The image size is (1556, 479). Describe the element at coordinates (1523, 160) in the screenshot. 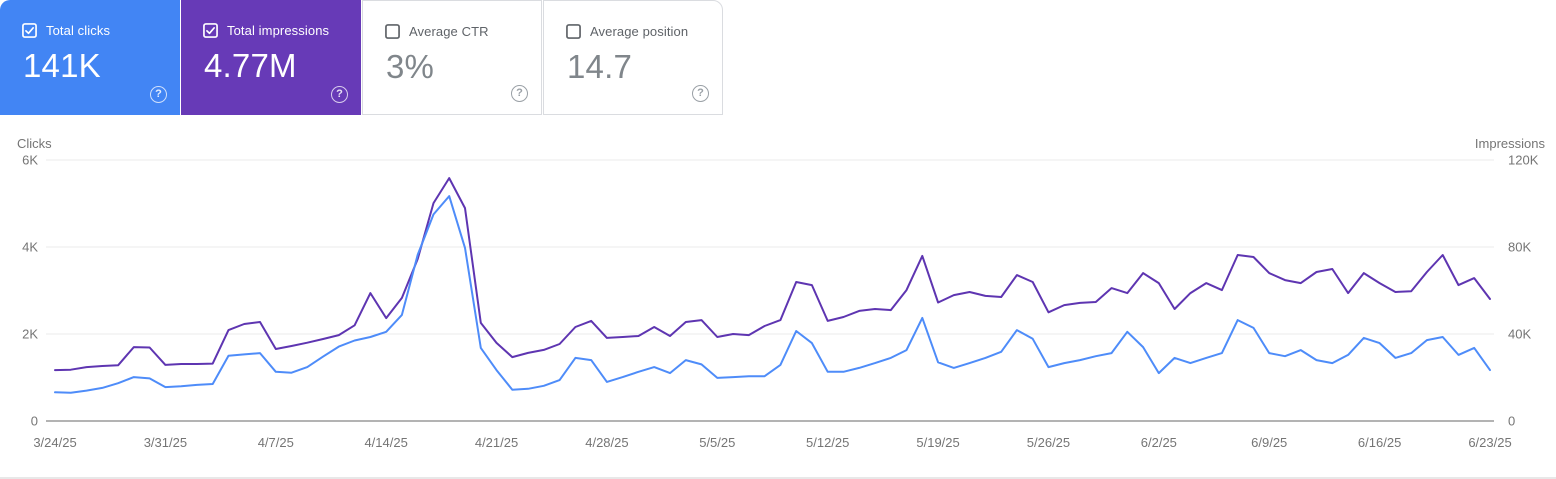

I see `right-axis-tick: 120K` at that location.